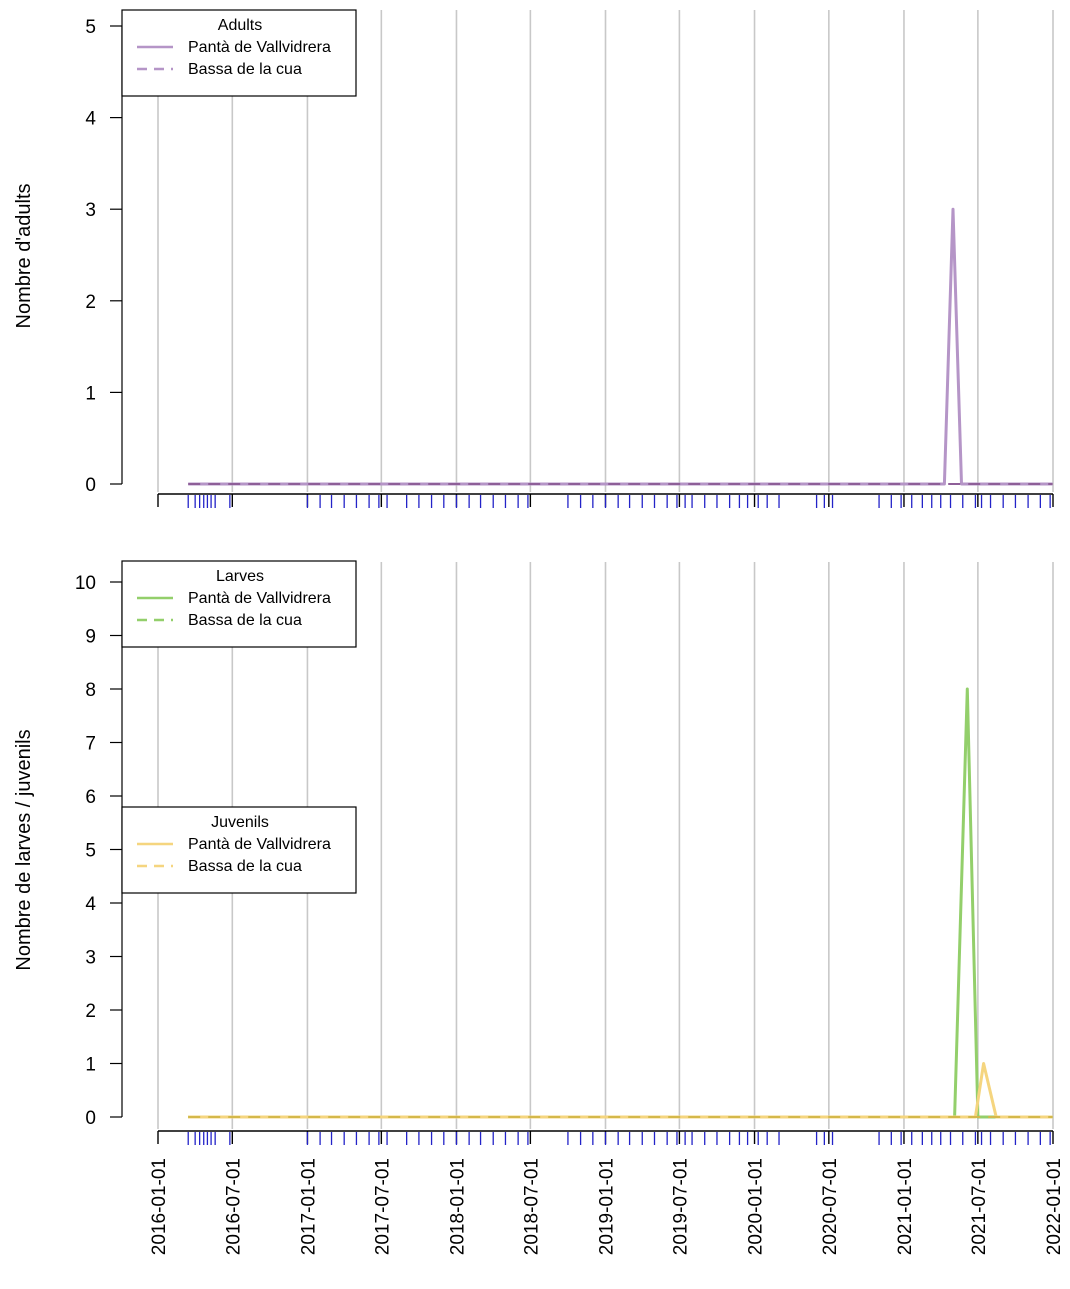 Image resolution: width=1070 pixels, height=1289 pixels. I want to click on x-tick-label: 2019-07-01, so click(680, 1206).